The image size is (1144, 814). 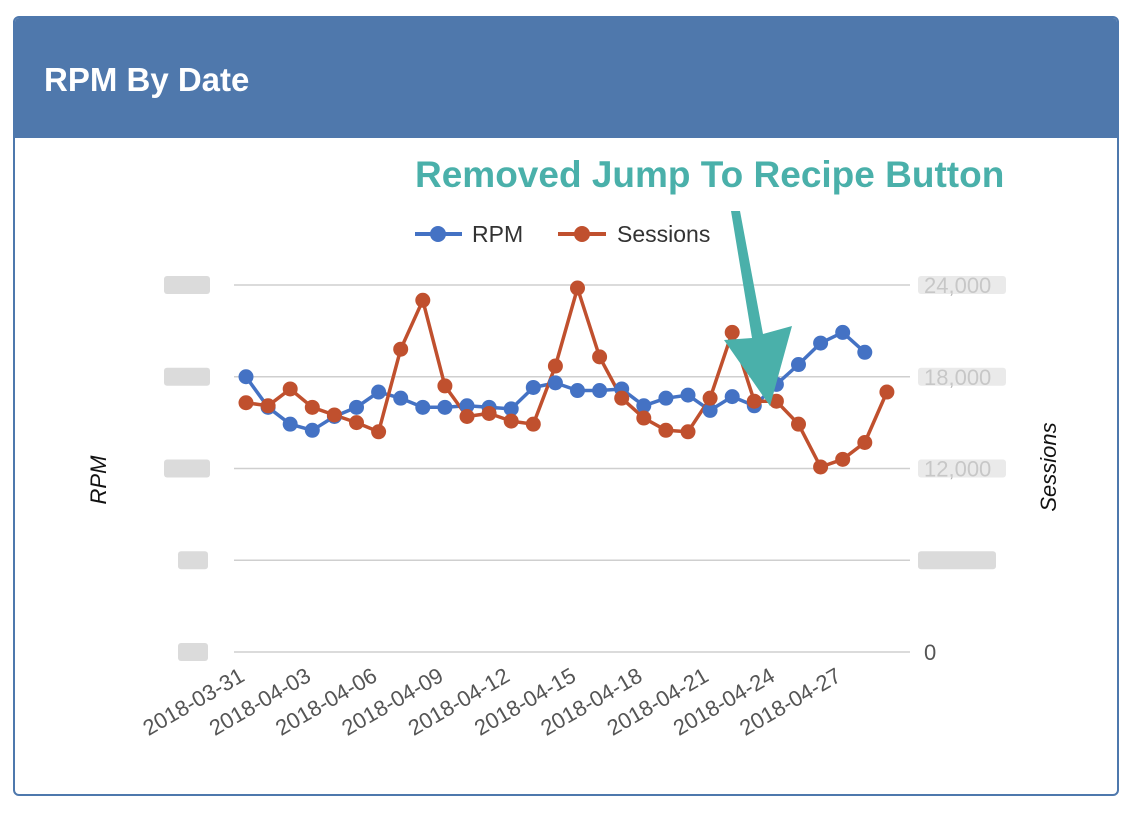 I want to click on right-axis-ticks: 012,00018,00024,000, so click(x=962, y=469).